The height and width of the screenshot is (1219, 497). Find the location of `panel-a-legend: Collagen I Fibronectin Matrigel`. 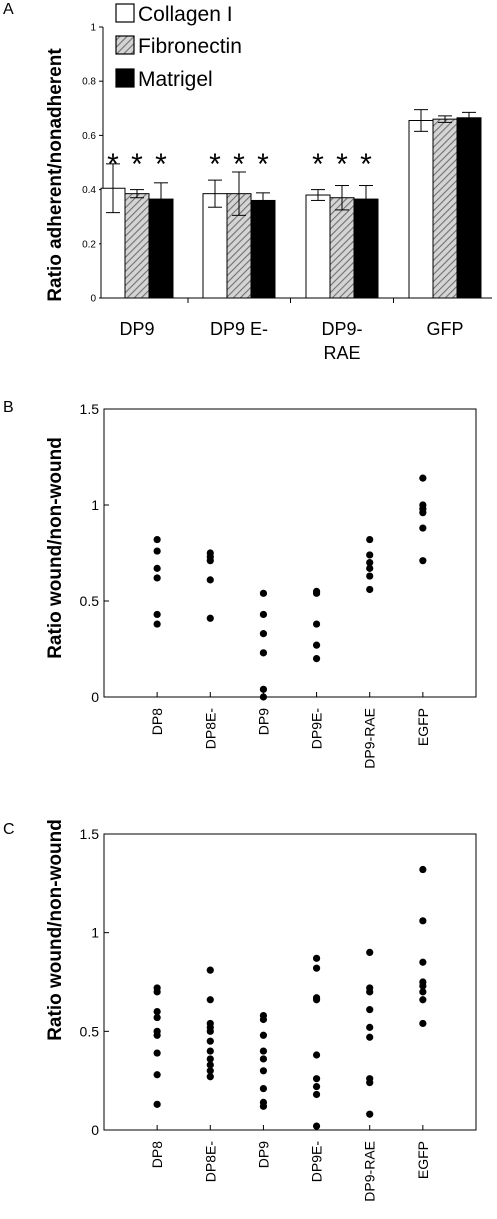

panel-a-legend: Collagen I Fibronectin Matrigel is located at coordinates (178, 47).